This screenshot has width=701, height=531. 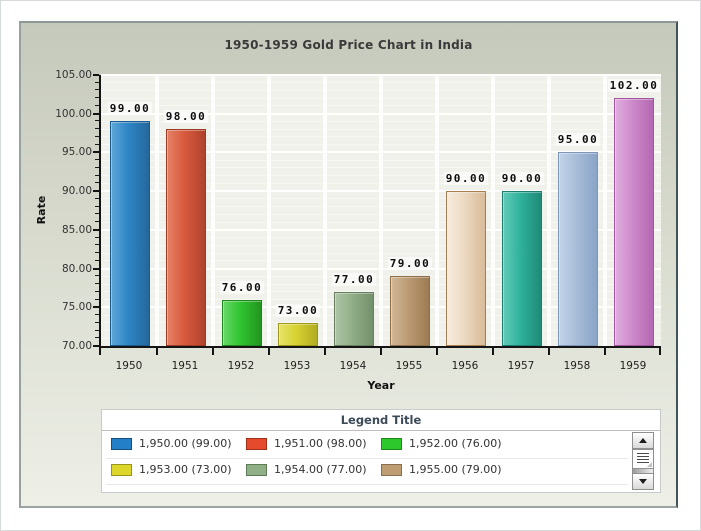 I want to click on bar-value-label: 102.00, so click(x=634, y=85).